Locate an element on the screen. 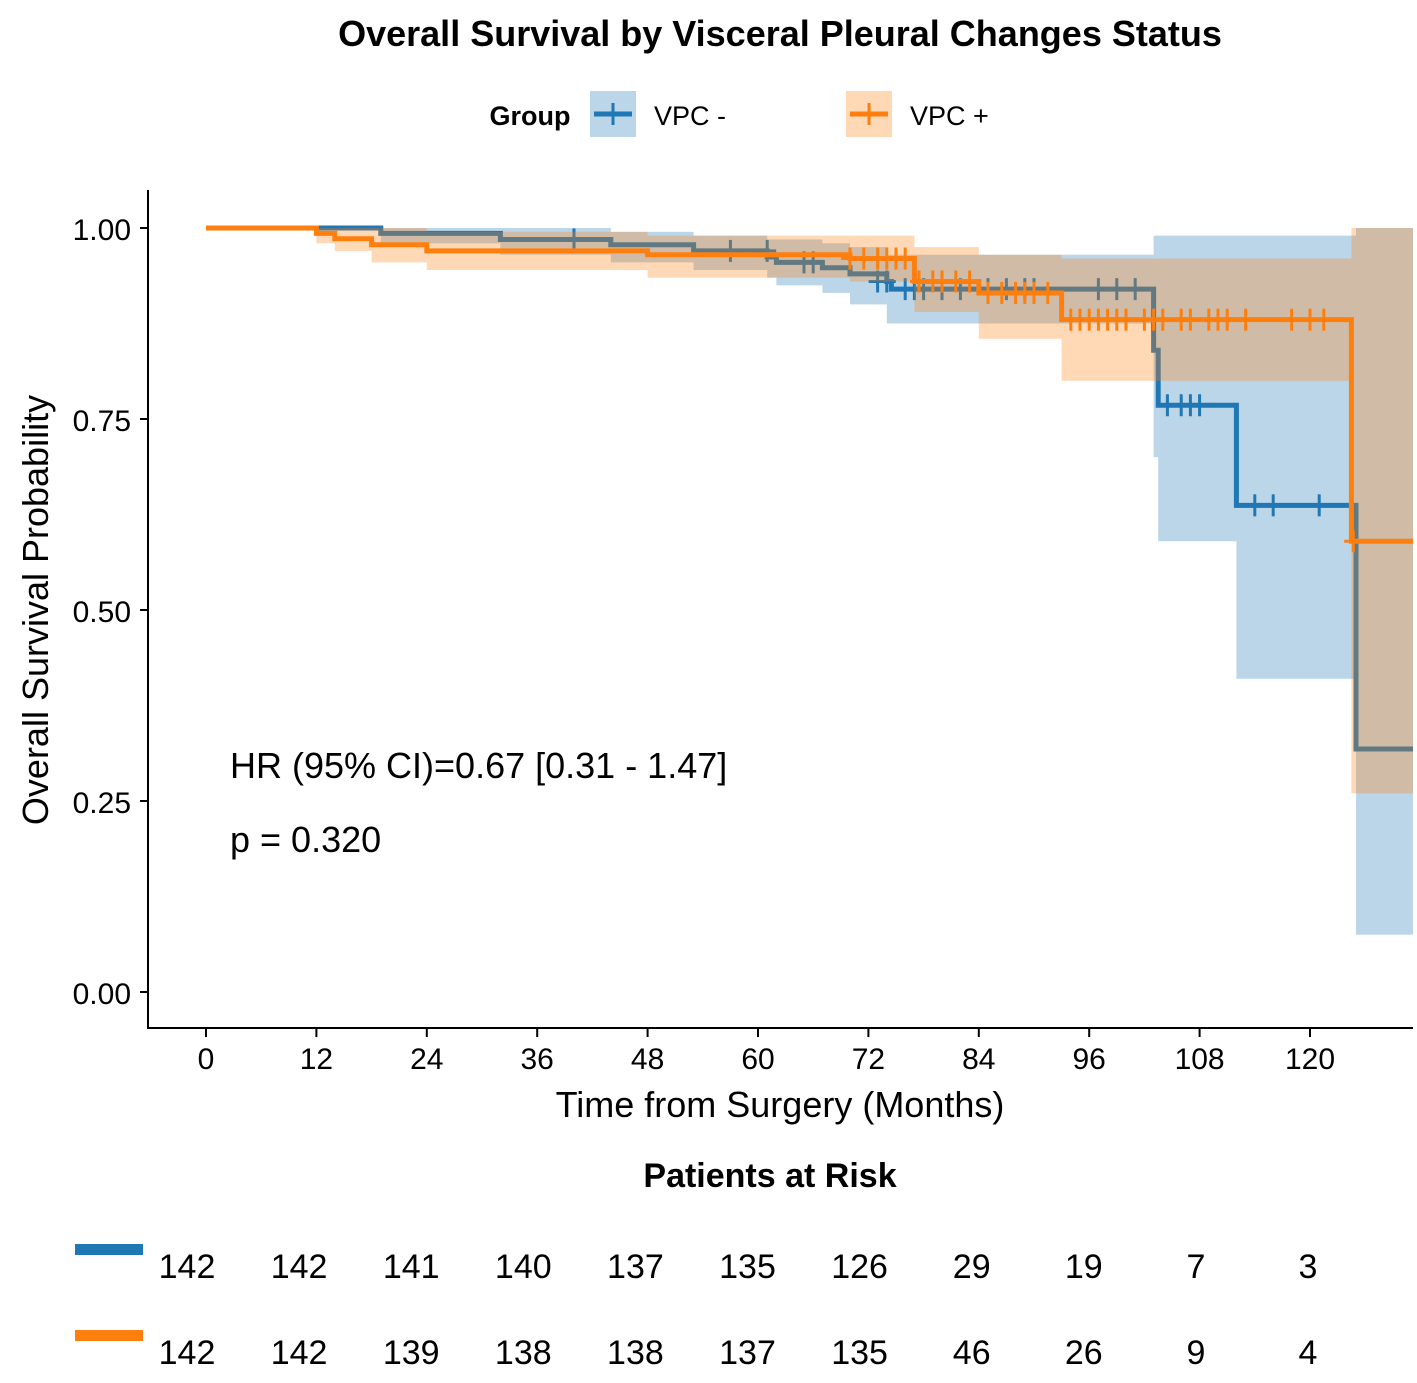 The image size is (1417, 1383). x-tick-label: 48 is located at coordinates (647, 1059).